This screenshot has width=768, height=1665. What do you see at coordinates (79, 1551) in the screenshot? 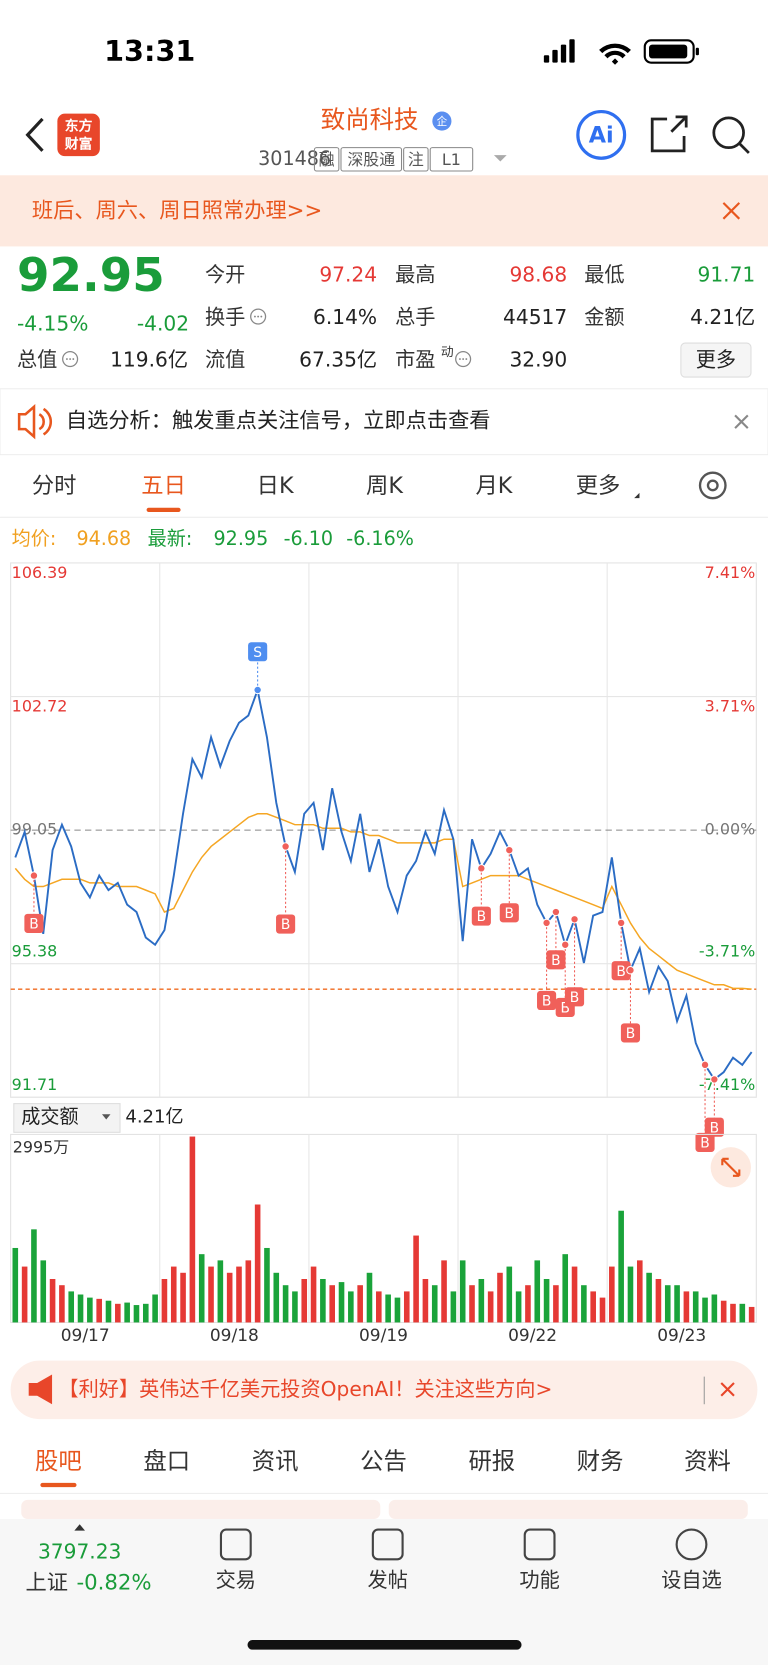
I see `index-value: 3797.23` at bounding box center [79, 1551].